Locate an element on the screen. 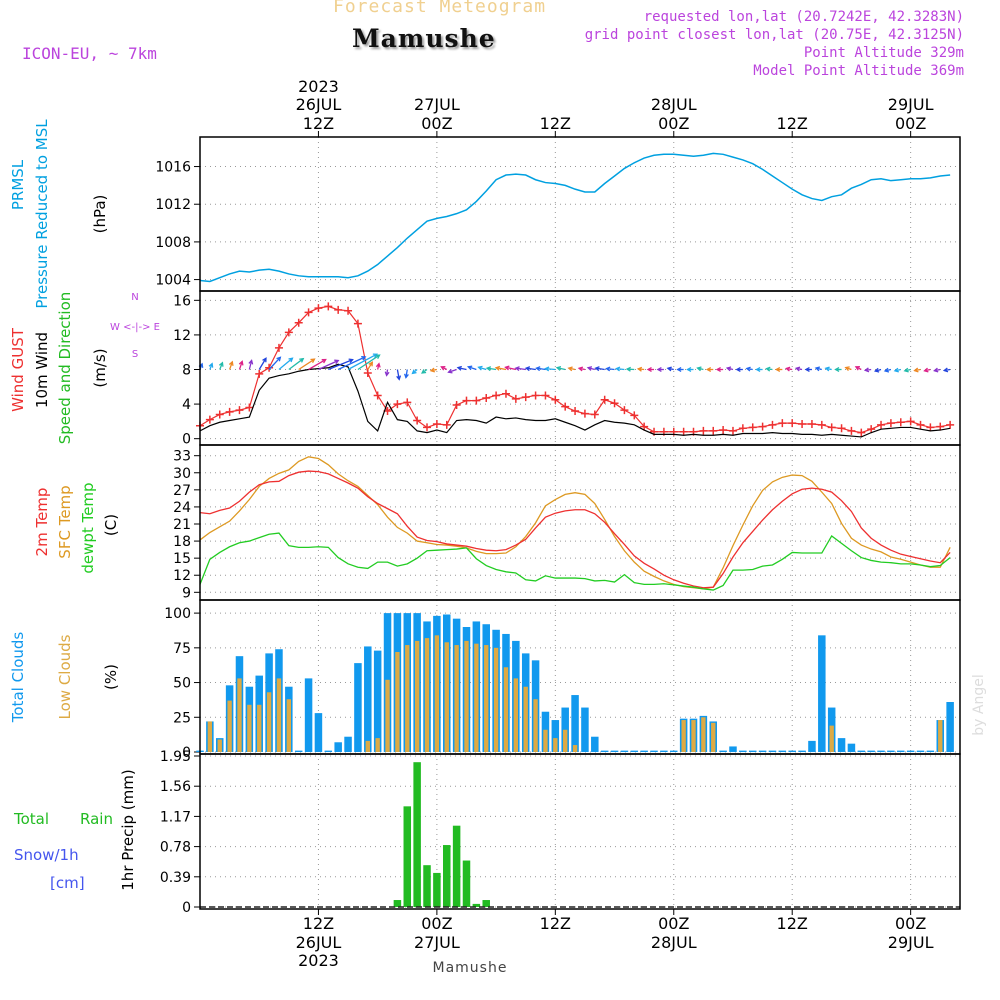 The height and width of the screenshot is (1000, 1000). x-tick-label-top: 12Z is located at coordinates (792, 123).